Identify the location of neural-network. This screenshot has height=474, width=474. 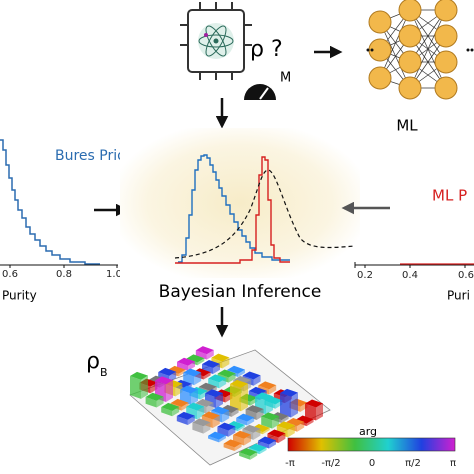
(420, 50).